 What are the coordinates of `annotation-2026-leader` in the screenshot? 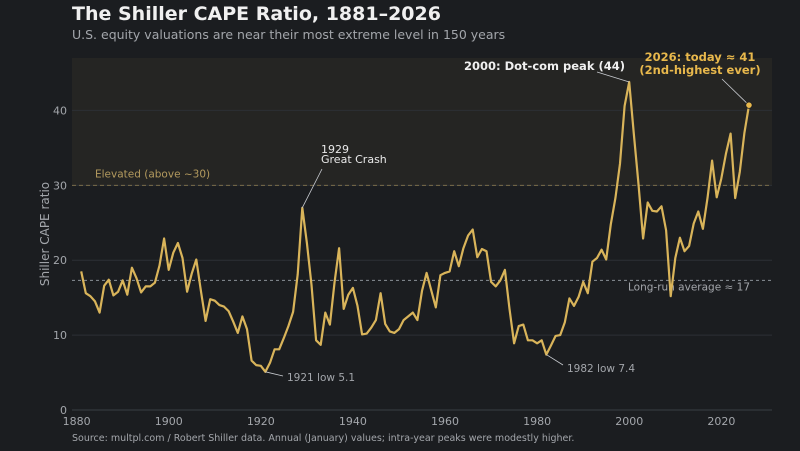 It's located at (735, 92).